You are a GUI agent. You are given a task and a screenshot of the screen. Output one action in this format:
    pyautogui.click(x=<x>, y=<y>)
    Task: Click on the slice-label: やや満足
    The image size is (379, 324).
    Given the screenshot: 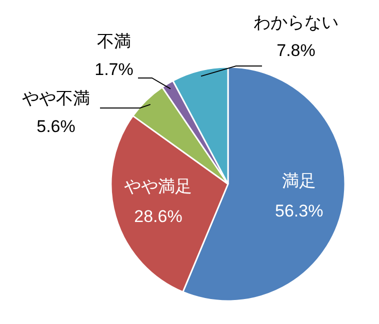 What is the action you would take?
    pyautogui.click(x=158, y=186)
    